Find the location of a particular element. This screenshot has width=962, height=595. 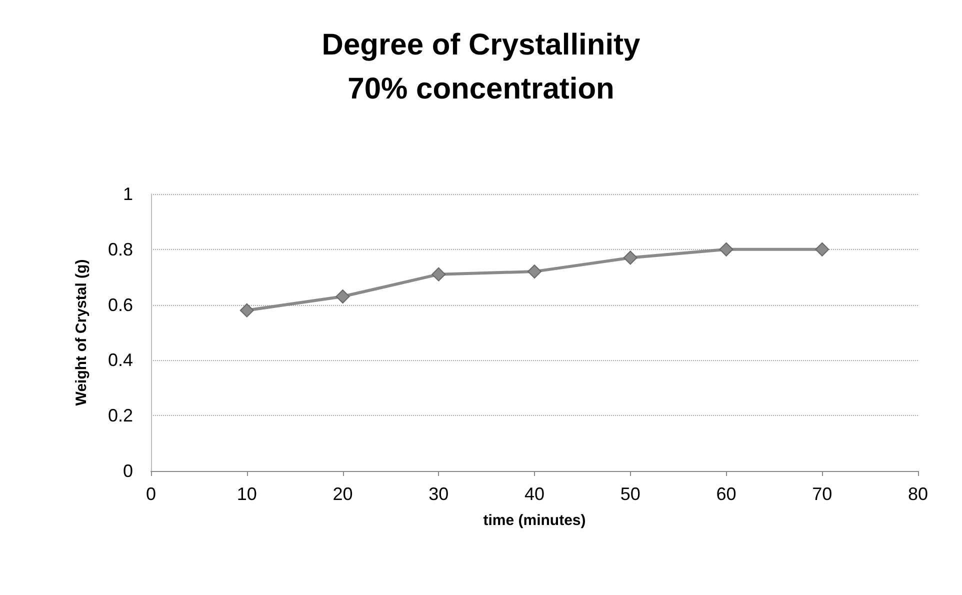

chart-title: Degree of Crystallinity 70% concentration is located at coordinates (481, 67).